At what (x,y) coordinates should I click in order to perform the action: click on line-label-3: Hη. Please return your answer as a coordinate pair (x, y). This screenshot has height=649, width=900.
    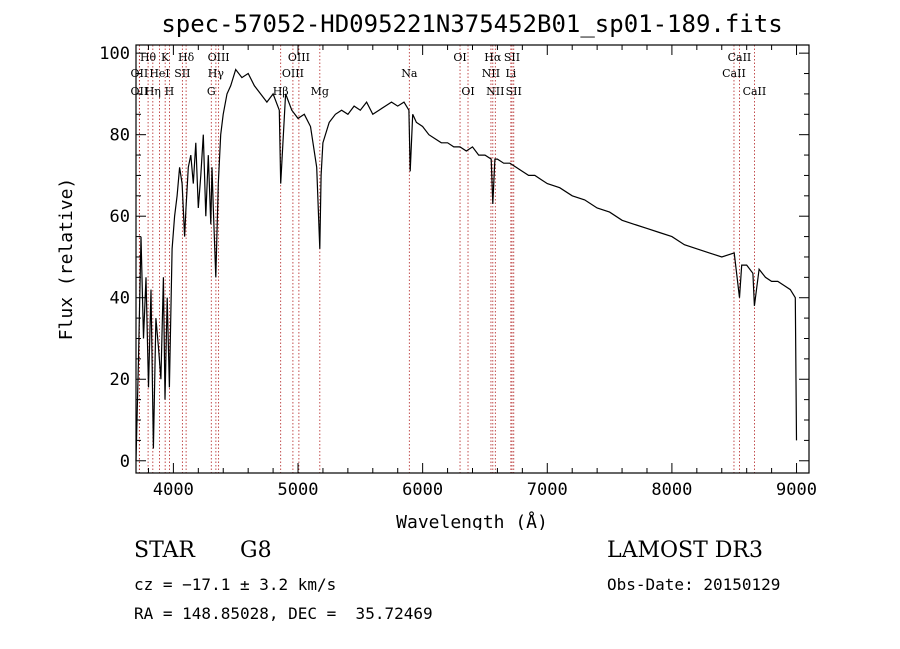
    Looking at the image, I should click on (153, 91).